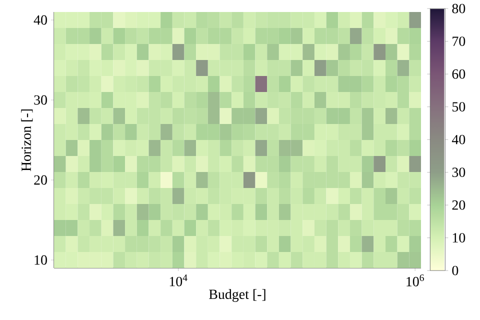  What do you see at coordinates (40, 20) in the screenshot?
I see `y-tick-label: 40` at bounding box center [40, 20].